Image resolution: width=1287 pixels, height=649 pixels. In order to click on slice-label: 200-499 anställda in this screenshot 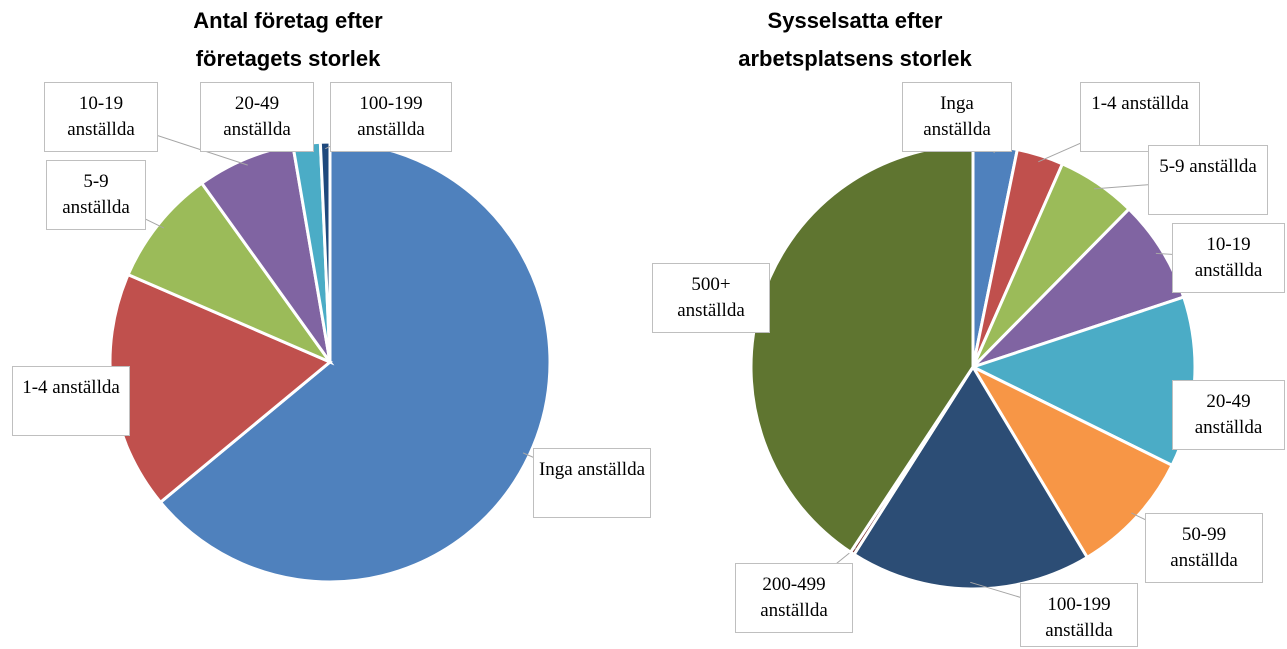, I will do `click(794, 598)`.